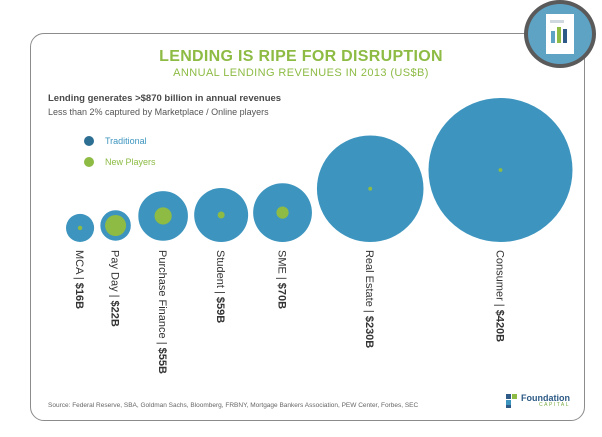 The image size is (602, 437). What do you see at coordinates (126, 141) in the screenshot?
I see `legend-traditional-label: Traditional` at bounding box center [126, 141].